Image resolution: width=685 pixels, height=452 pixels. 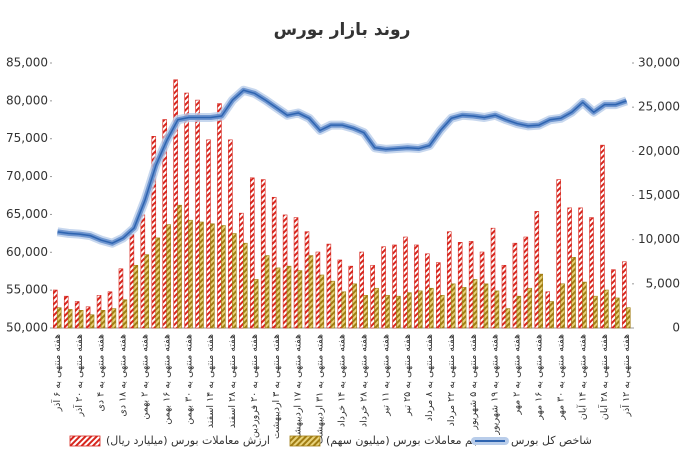 What do you see at coordinates (659, 107) in the screenshot?
I see `y2-tick-label: 25,000` at bounding box center [659, 107].